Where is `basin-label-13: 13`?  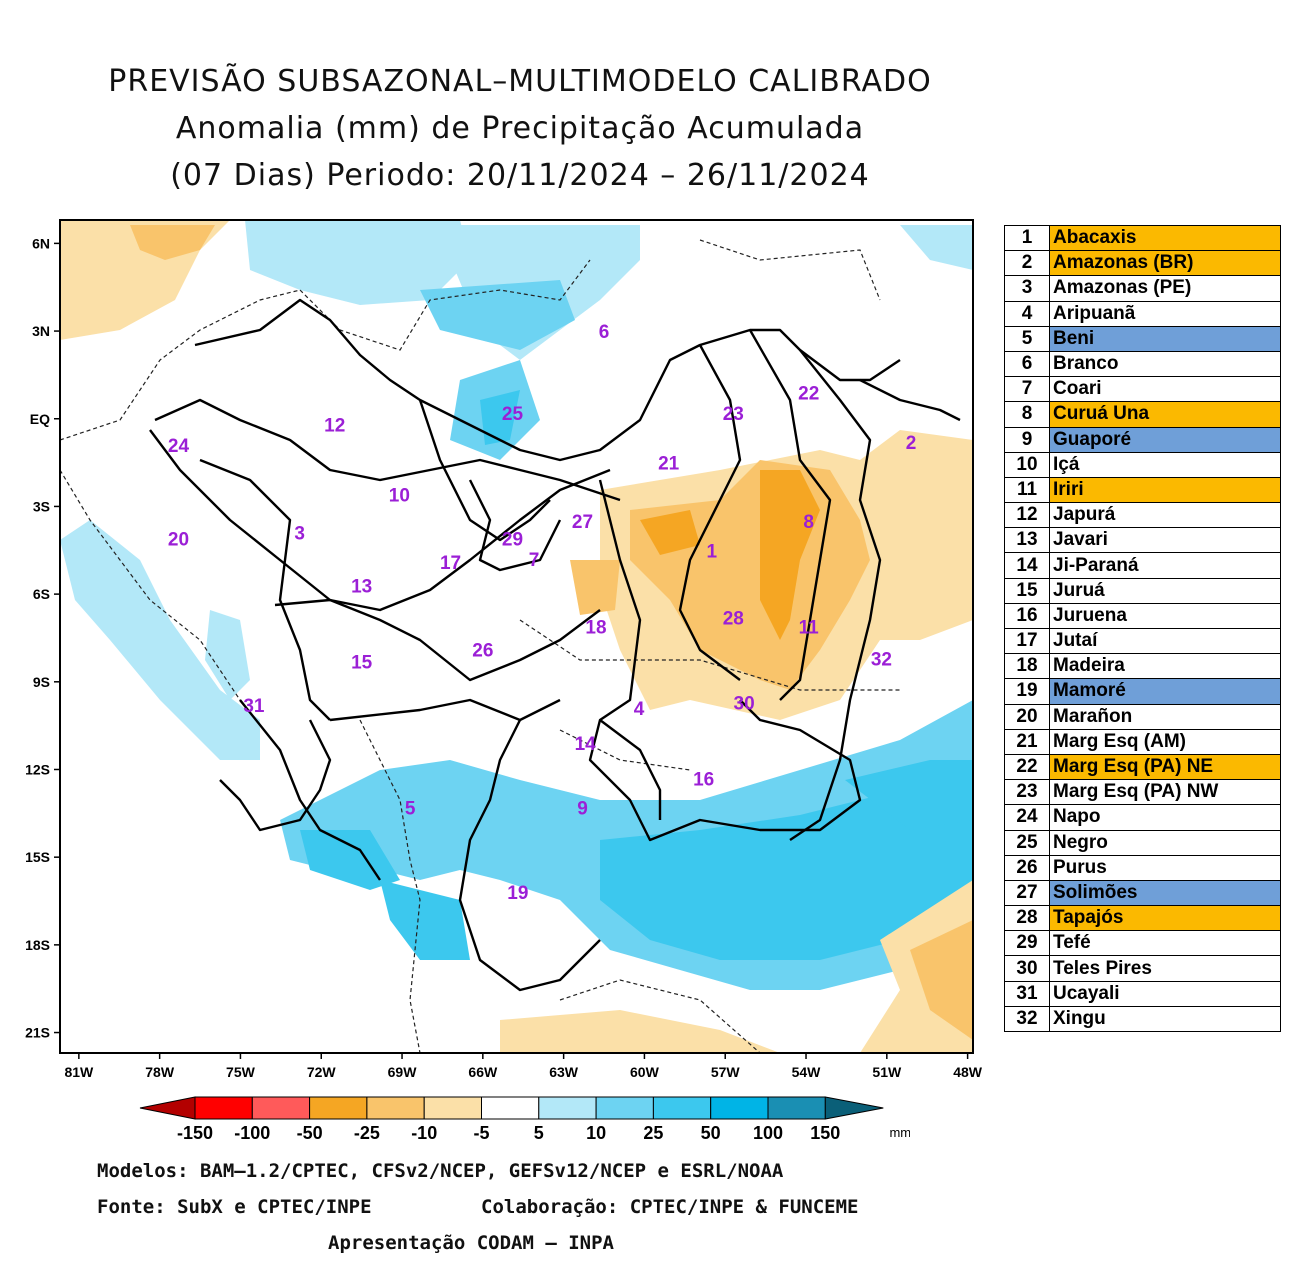 basin-label-13: 13 is located at coordinates (361, 586).